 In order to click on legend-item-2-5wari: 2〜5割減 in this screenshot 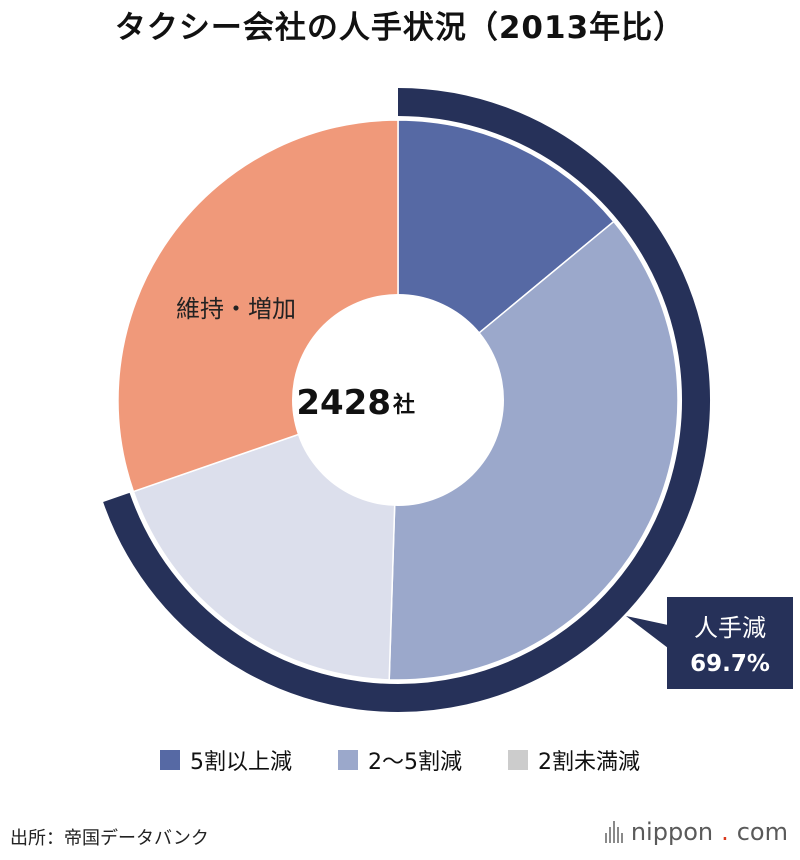, I will do `click(400, 760)`.